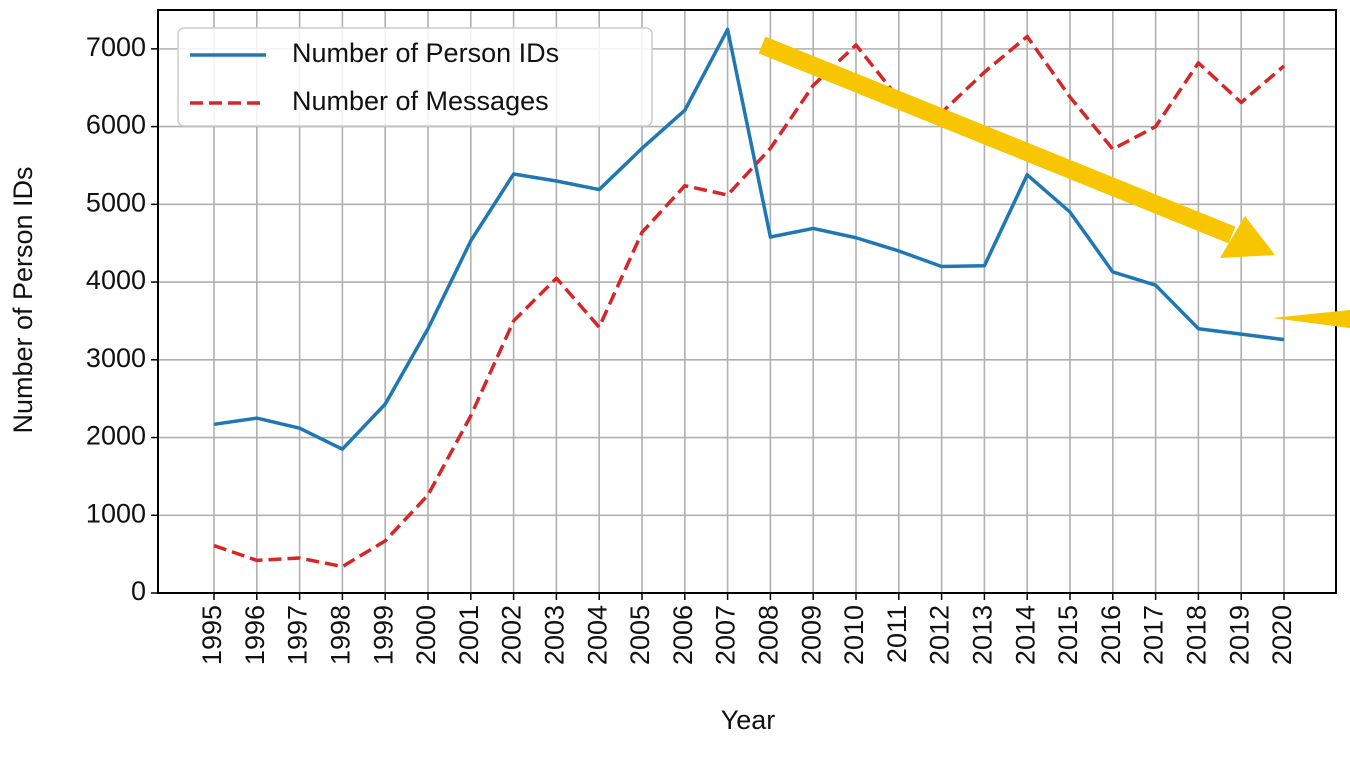  Describe the element at coordinates (116, 436) in the screenshot. I see `y-tick-label: 2000` at that location.